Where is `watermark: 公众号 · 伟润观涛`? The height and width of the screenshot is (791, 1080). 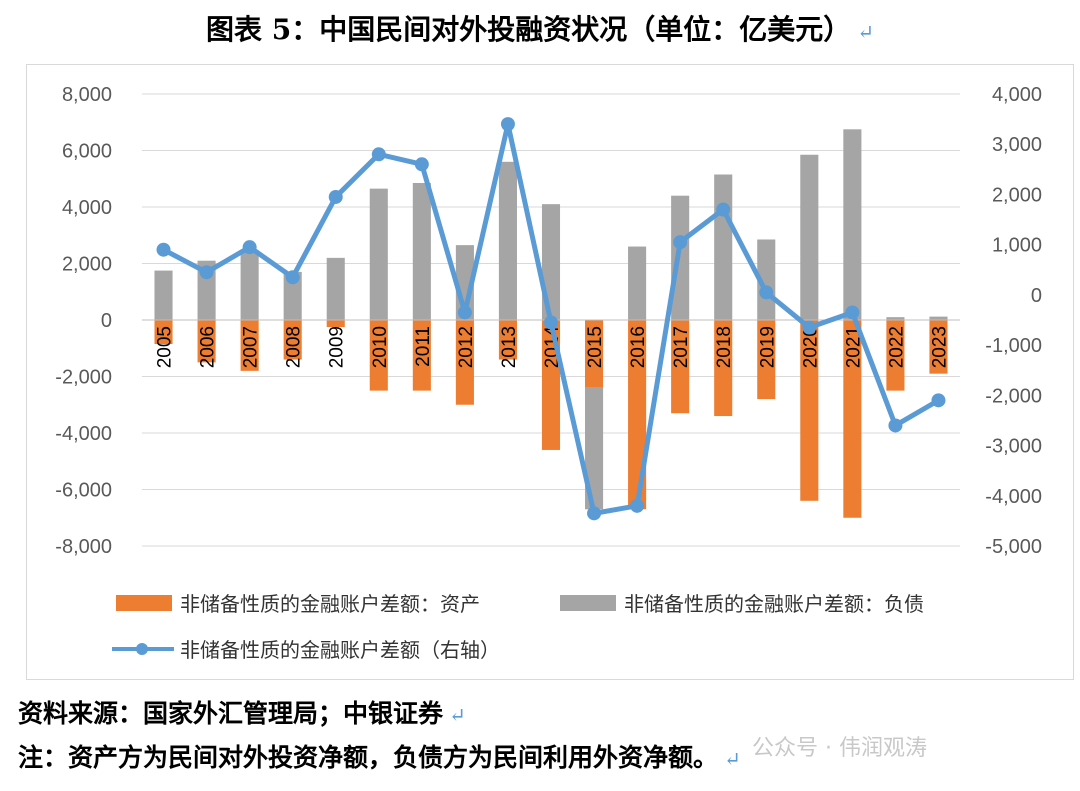 watermark: 公众号 · 伟润观涛 is located at coordinates (839, 748).